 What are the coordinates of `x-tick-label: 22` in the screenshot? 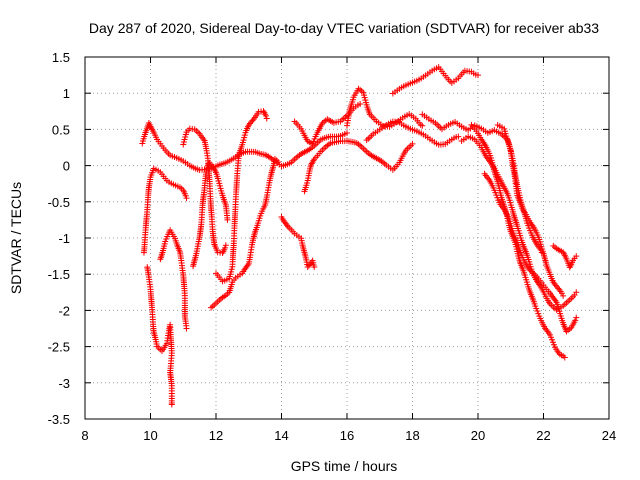 It's located at (543, 435).